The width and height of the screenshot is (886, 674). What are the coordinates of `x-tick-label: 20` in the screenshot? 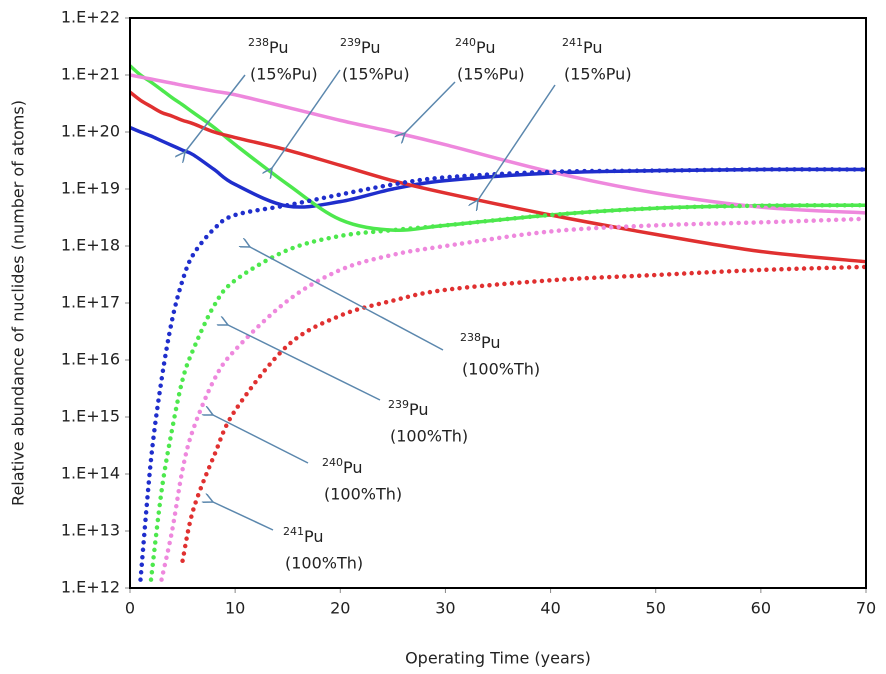 It's located at (340, 608).